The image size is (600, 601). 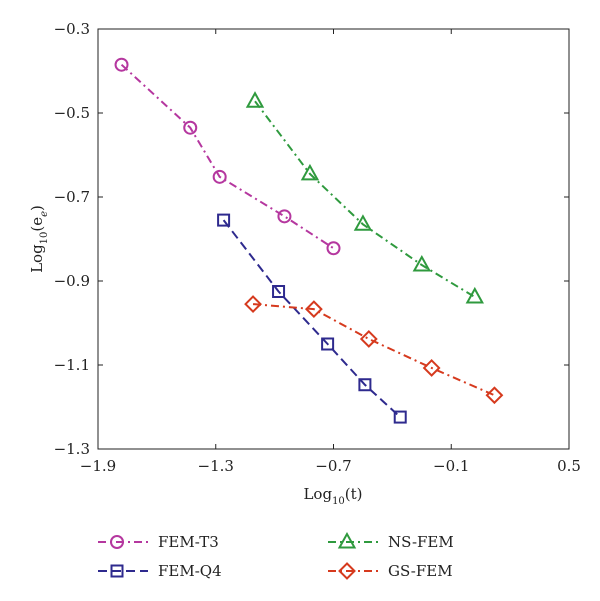 I want to click on legend-label: FEM-T3, so click(x=188, y=542).